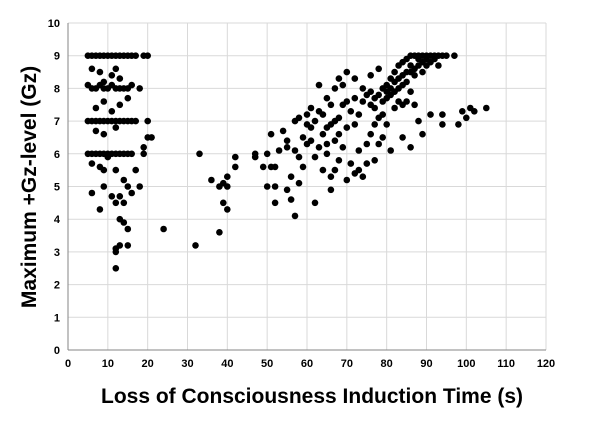 Image resolution: width=600 pixels, height=421 pixels. I want to click on y-tick-label: 9, so click(57, 57).